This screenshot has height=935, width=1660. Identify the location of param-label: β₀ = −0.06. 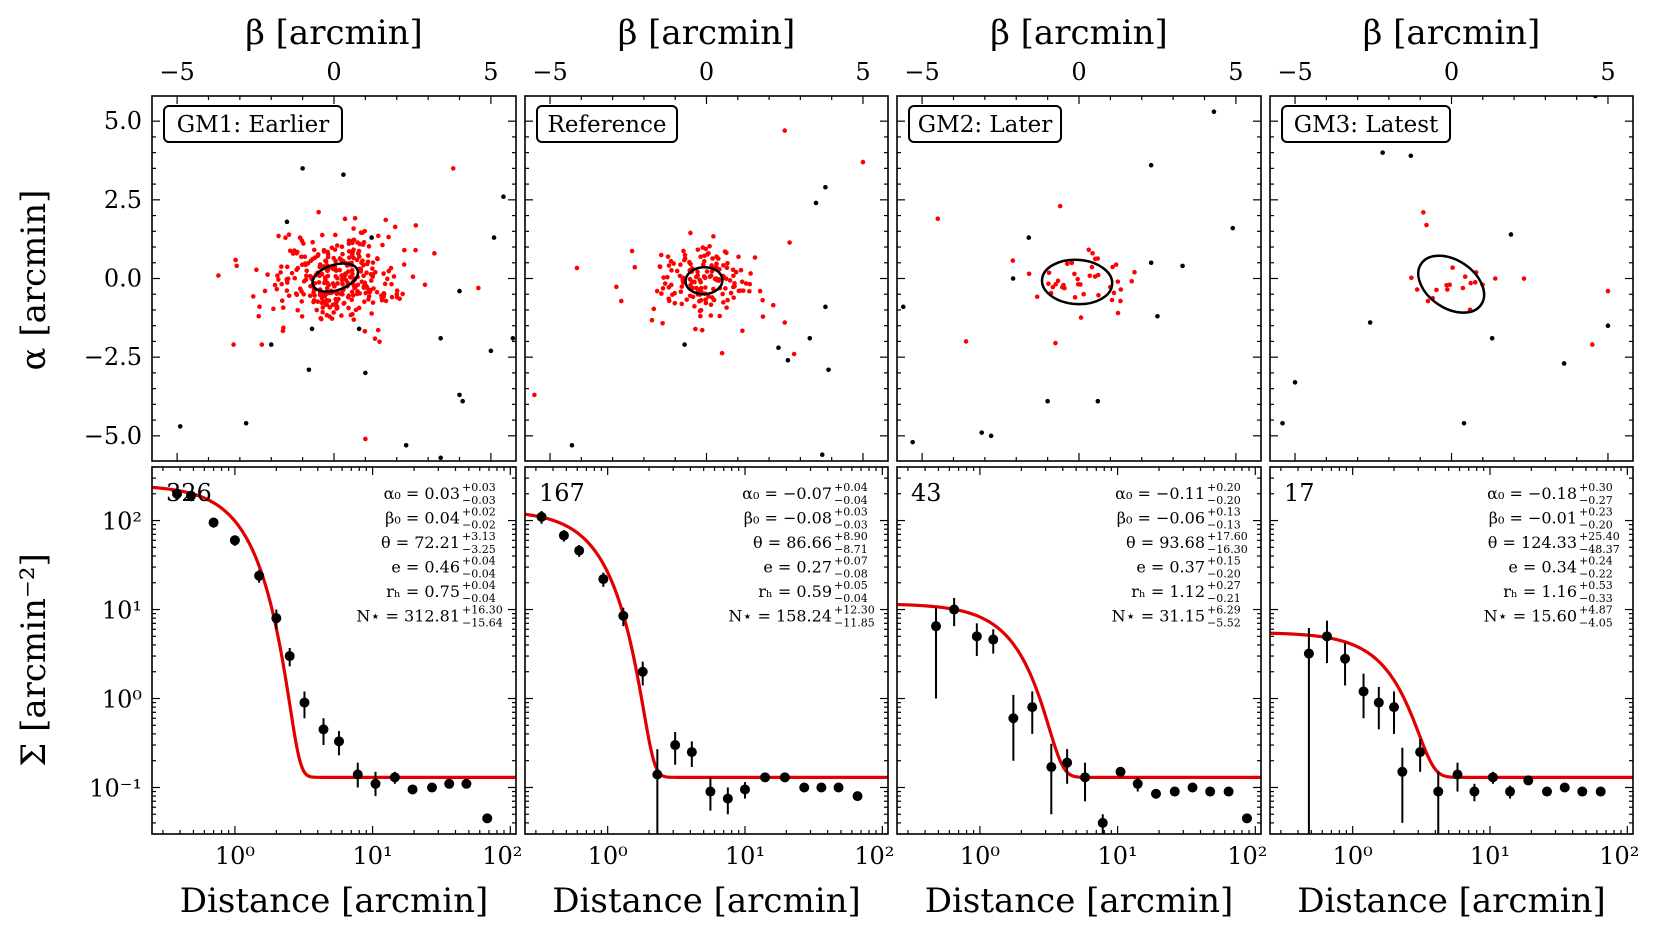
(1161, 518).